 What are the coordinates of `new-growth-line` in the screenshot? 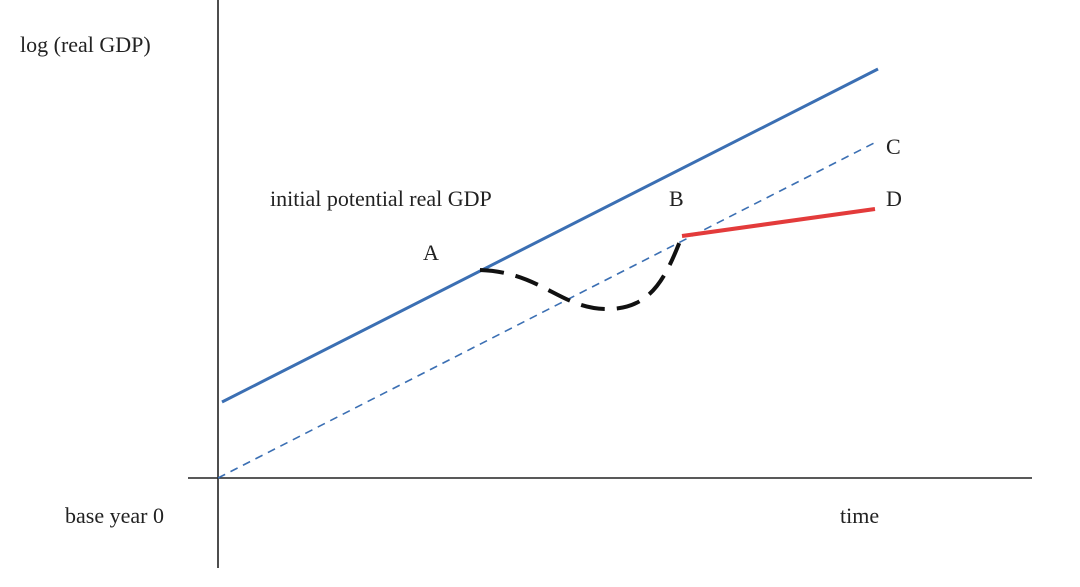 It's located at (778, 222).